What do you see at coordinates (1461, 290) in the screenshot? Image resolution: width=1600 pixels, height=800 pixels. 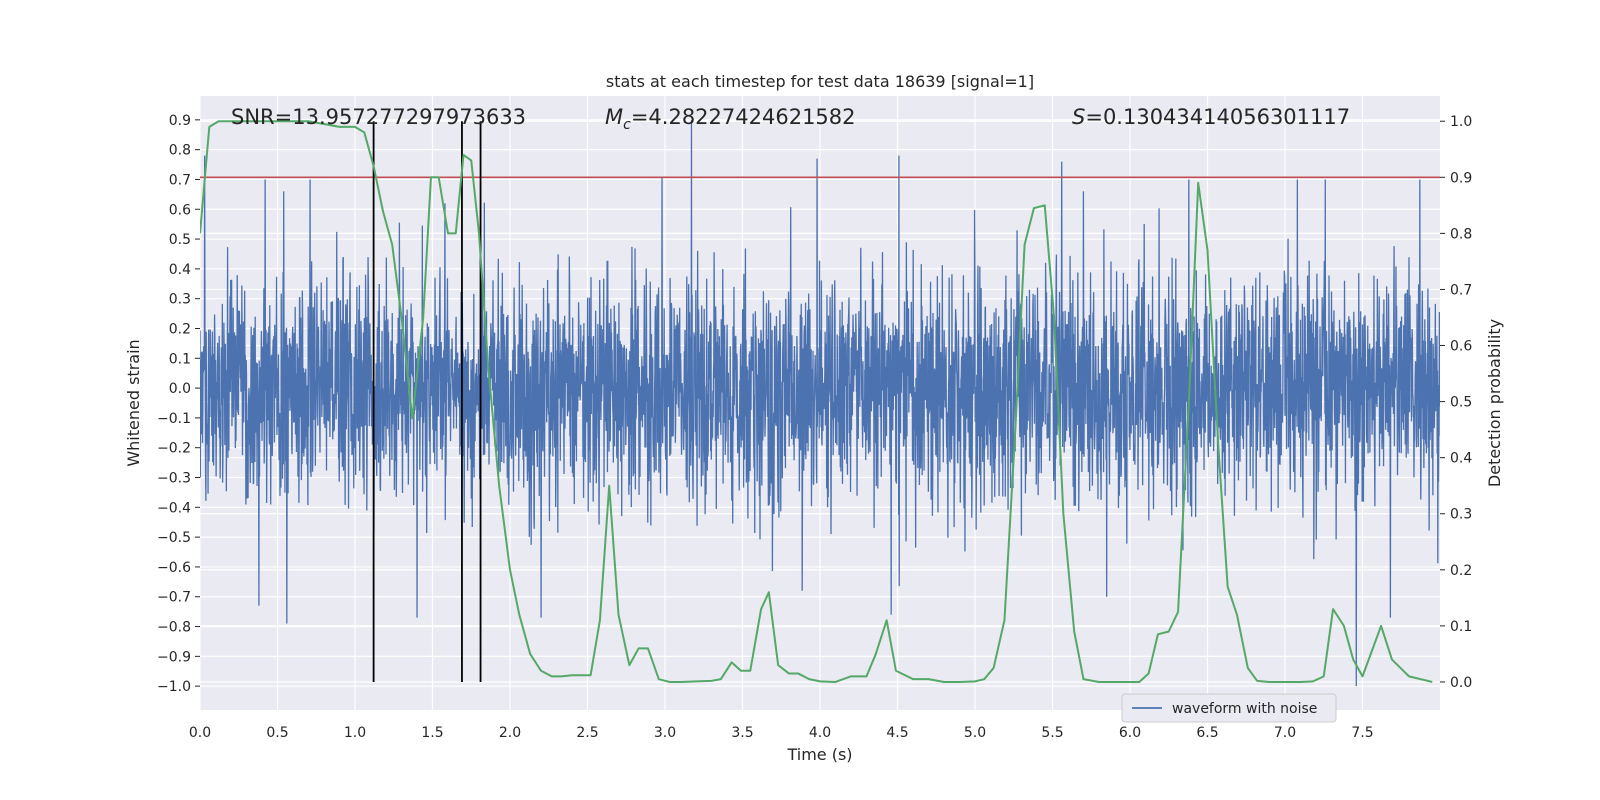 I see `y-right-tick-label: 0.7` at bounding box center [1461, 290].